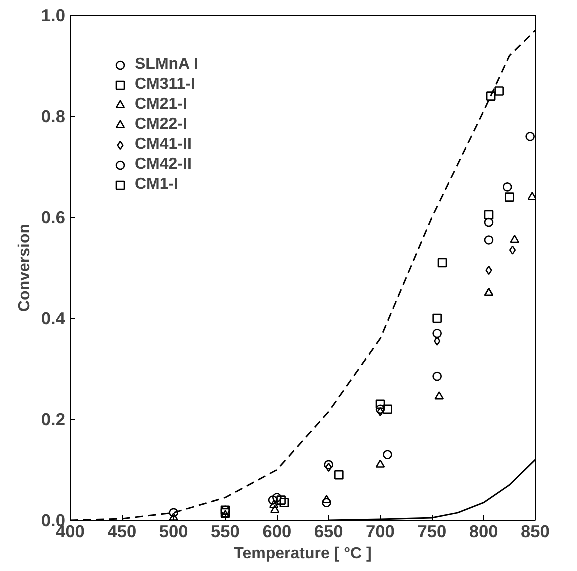 Image resolution: width=577 pixels, height=571 pixels. Describe the element at coordinates (535, 532) in the screenshot. I see `x-tick-label: 850` at that location.